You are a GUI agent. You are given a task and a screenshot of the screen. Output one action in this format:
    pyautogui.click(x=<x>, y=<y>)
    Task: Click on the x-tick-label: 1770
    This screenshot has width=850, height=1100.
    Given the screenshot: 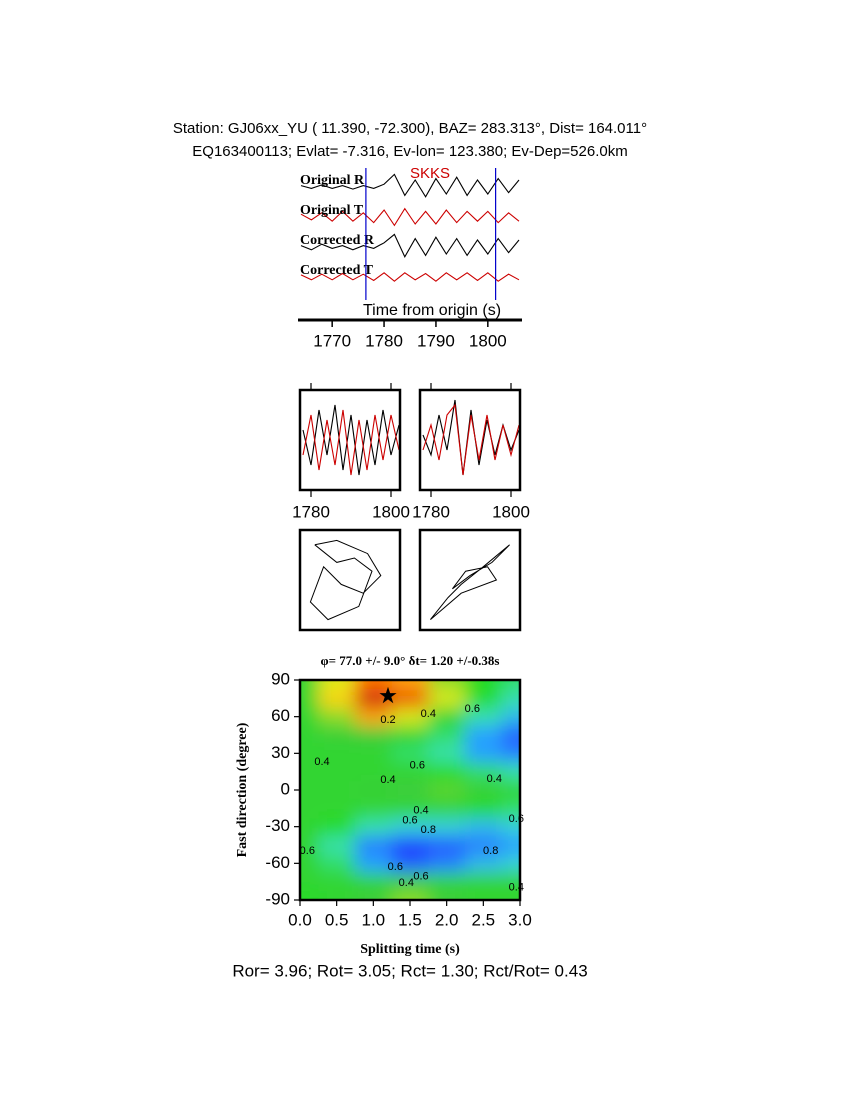 What is the action you would take?
    pyautogui.click(x=332, y=340)
    